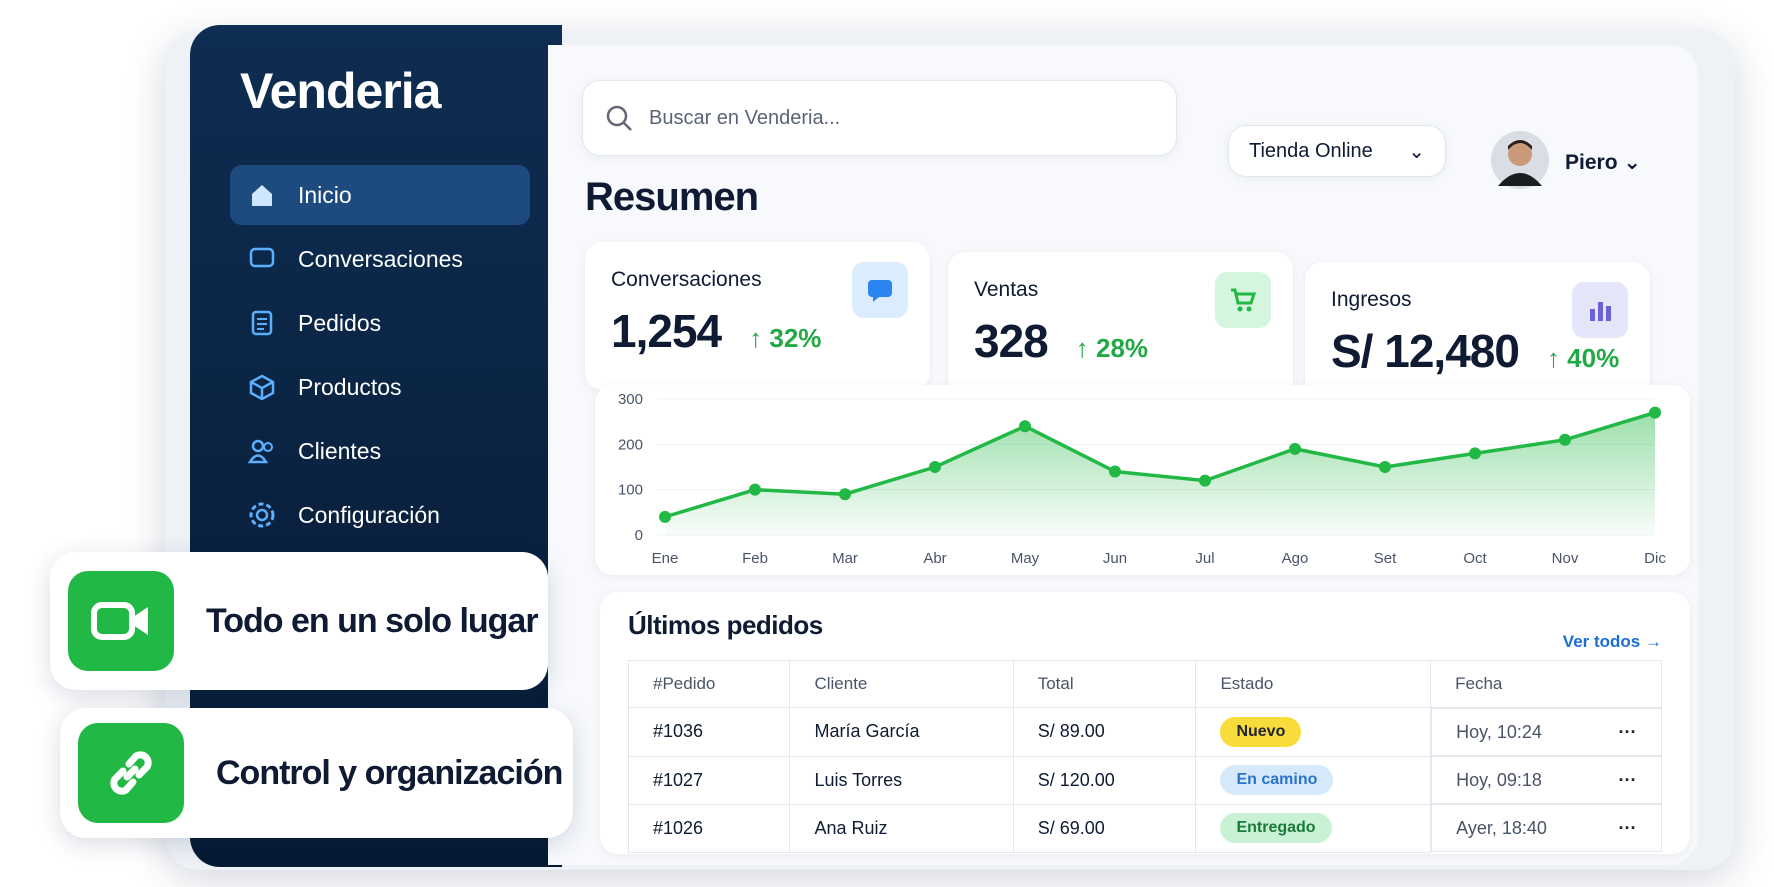  What do you see at coordinates (1603, 162) in the screenshot?
I see `user-name: Piero ⌄` at bounding box center [1603, 162].